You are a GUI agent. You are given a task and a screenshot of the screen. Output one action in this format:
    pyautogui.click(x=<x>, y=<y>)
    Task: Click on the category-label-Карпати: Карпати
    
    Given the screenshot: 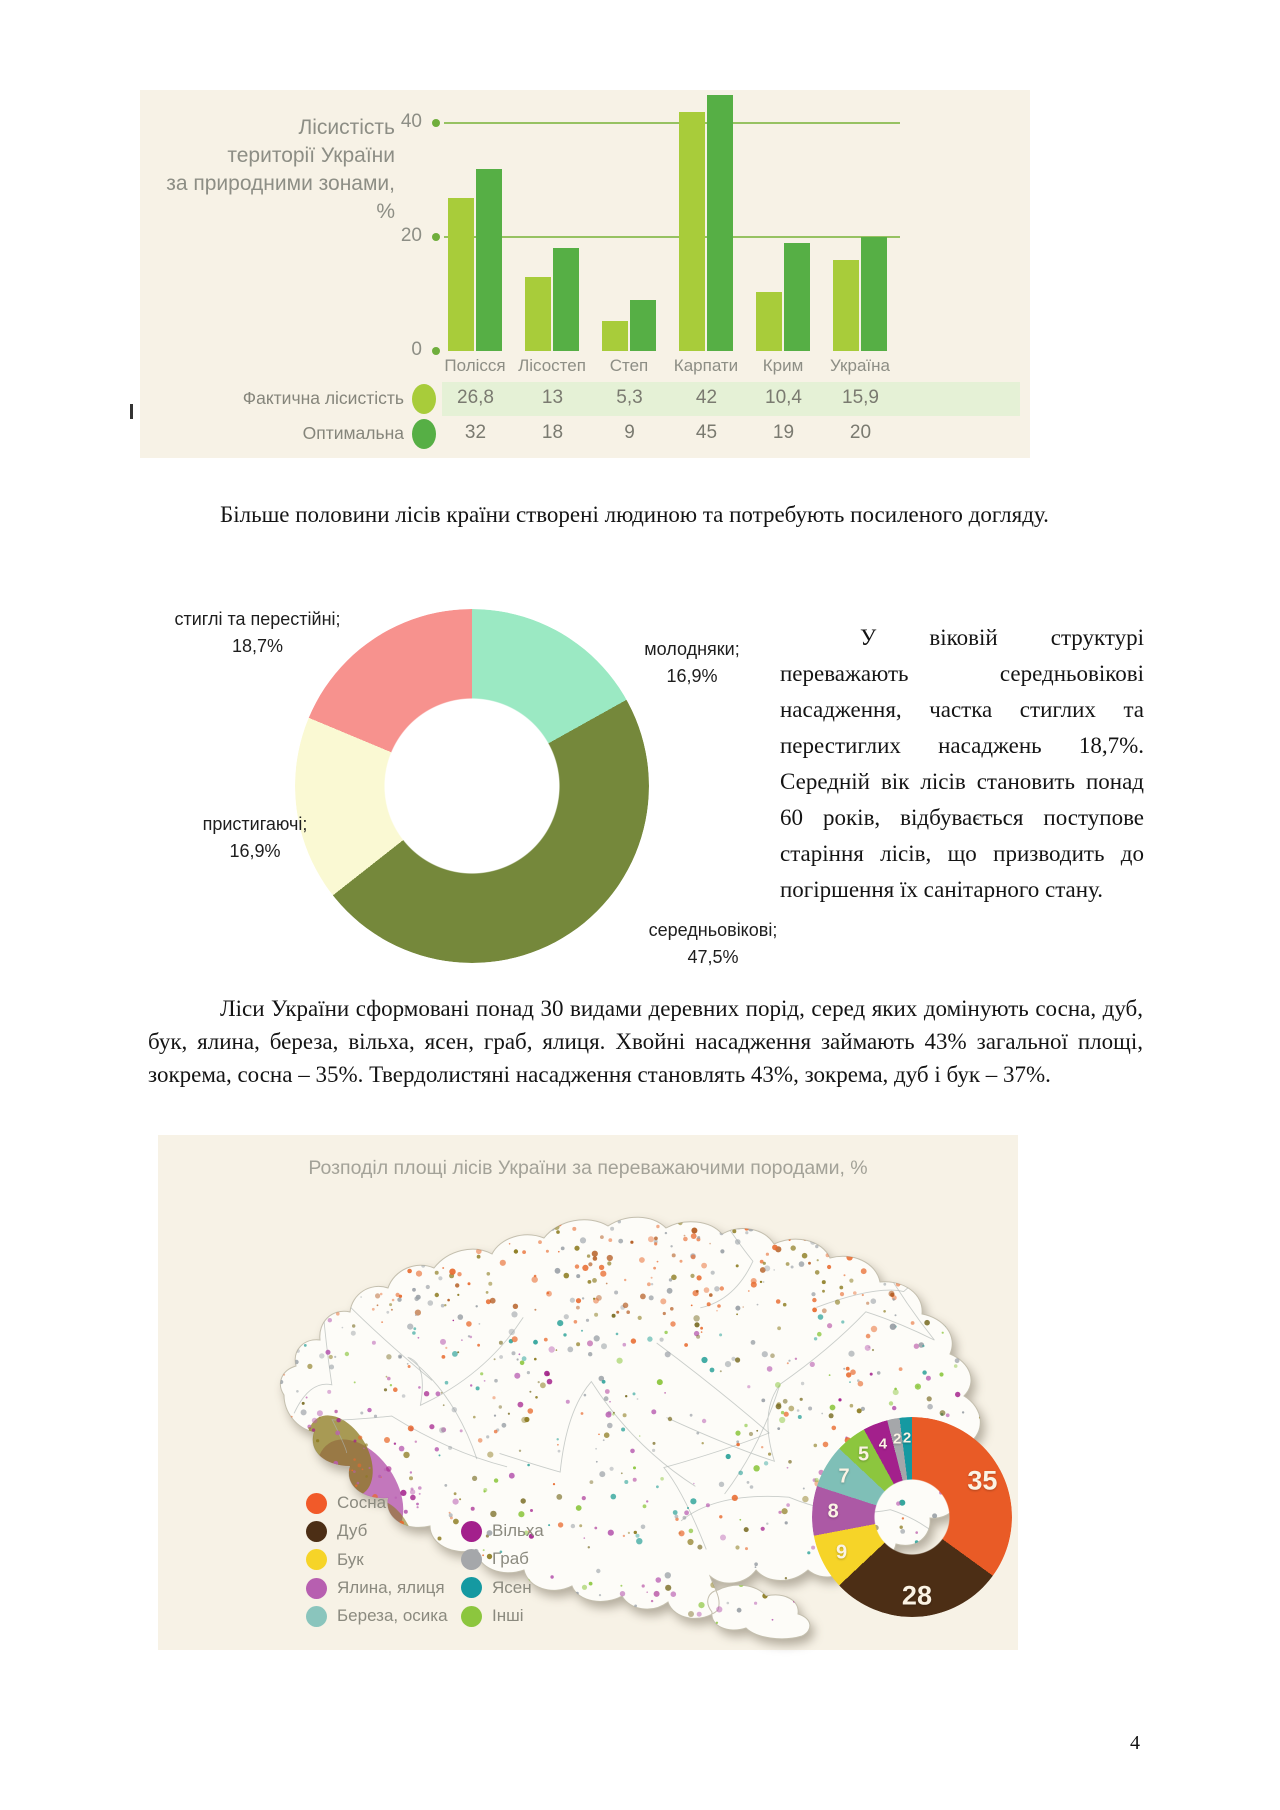 What is the action you would take?
    pyautogui.click(x=706, y=365)
    